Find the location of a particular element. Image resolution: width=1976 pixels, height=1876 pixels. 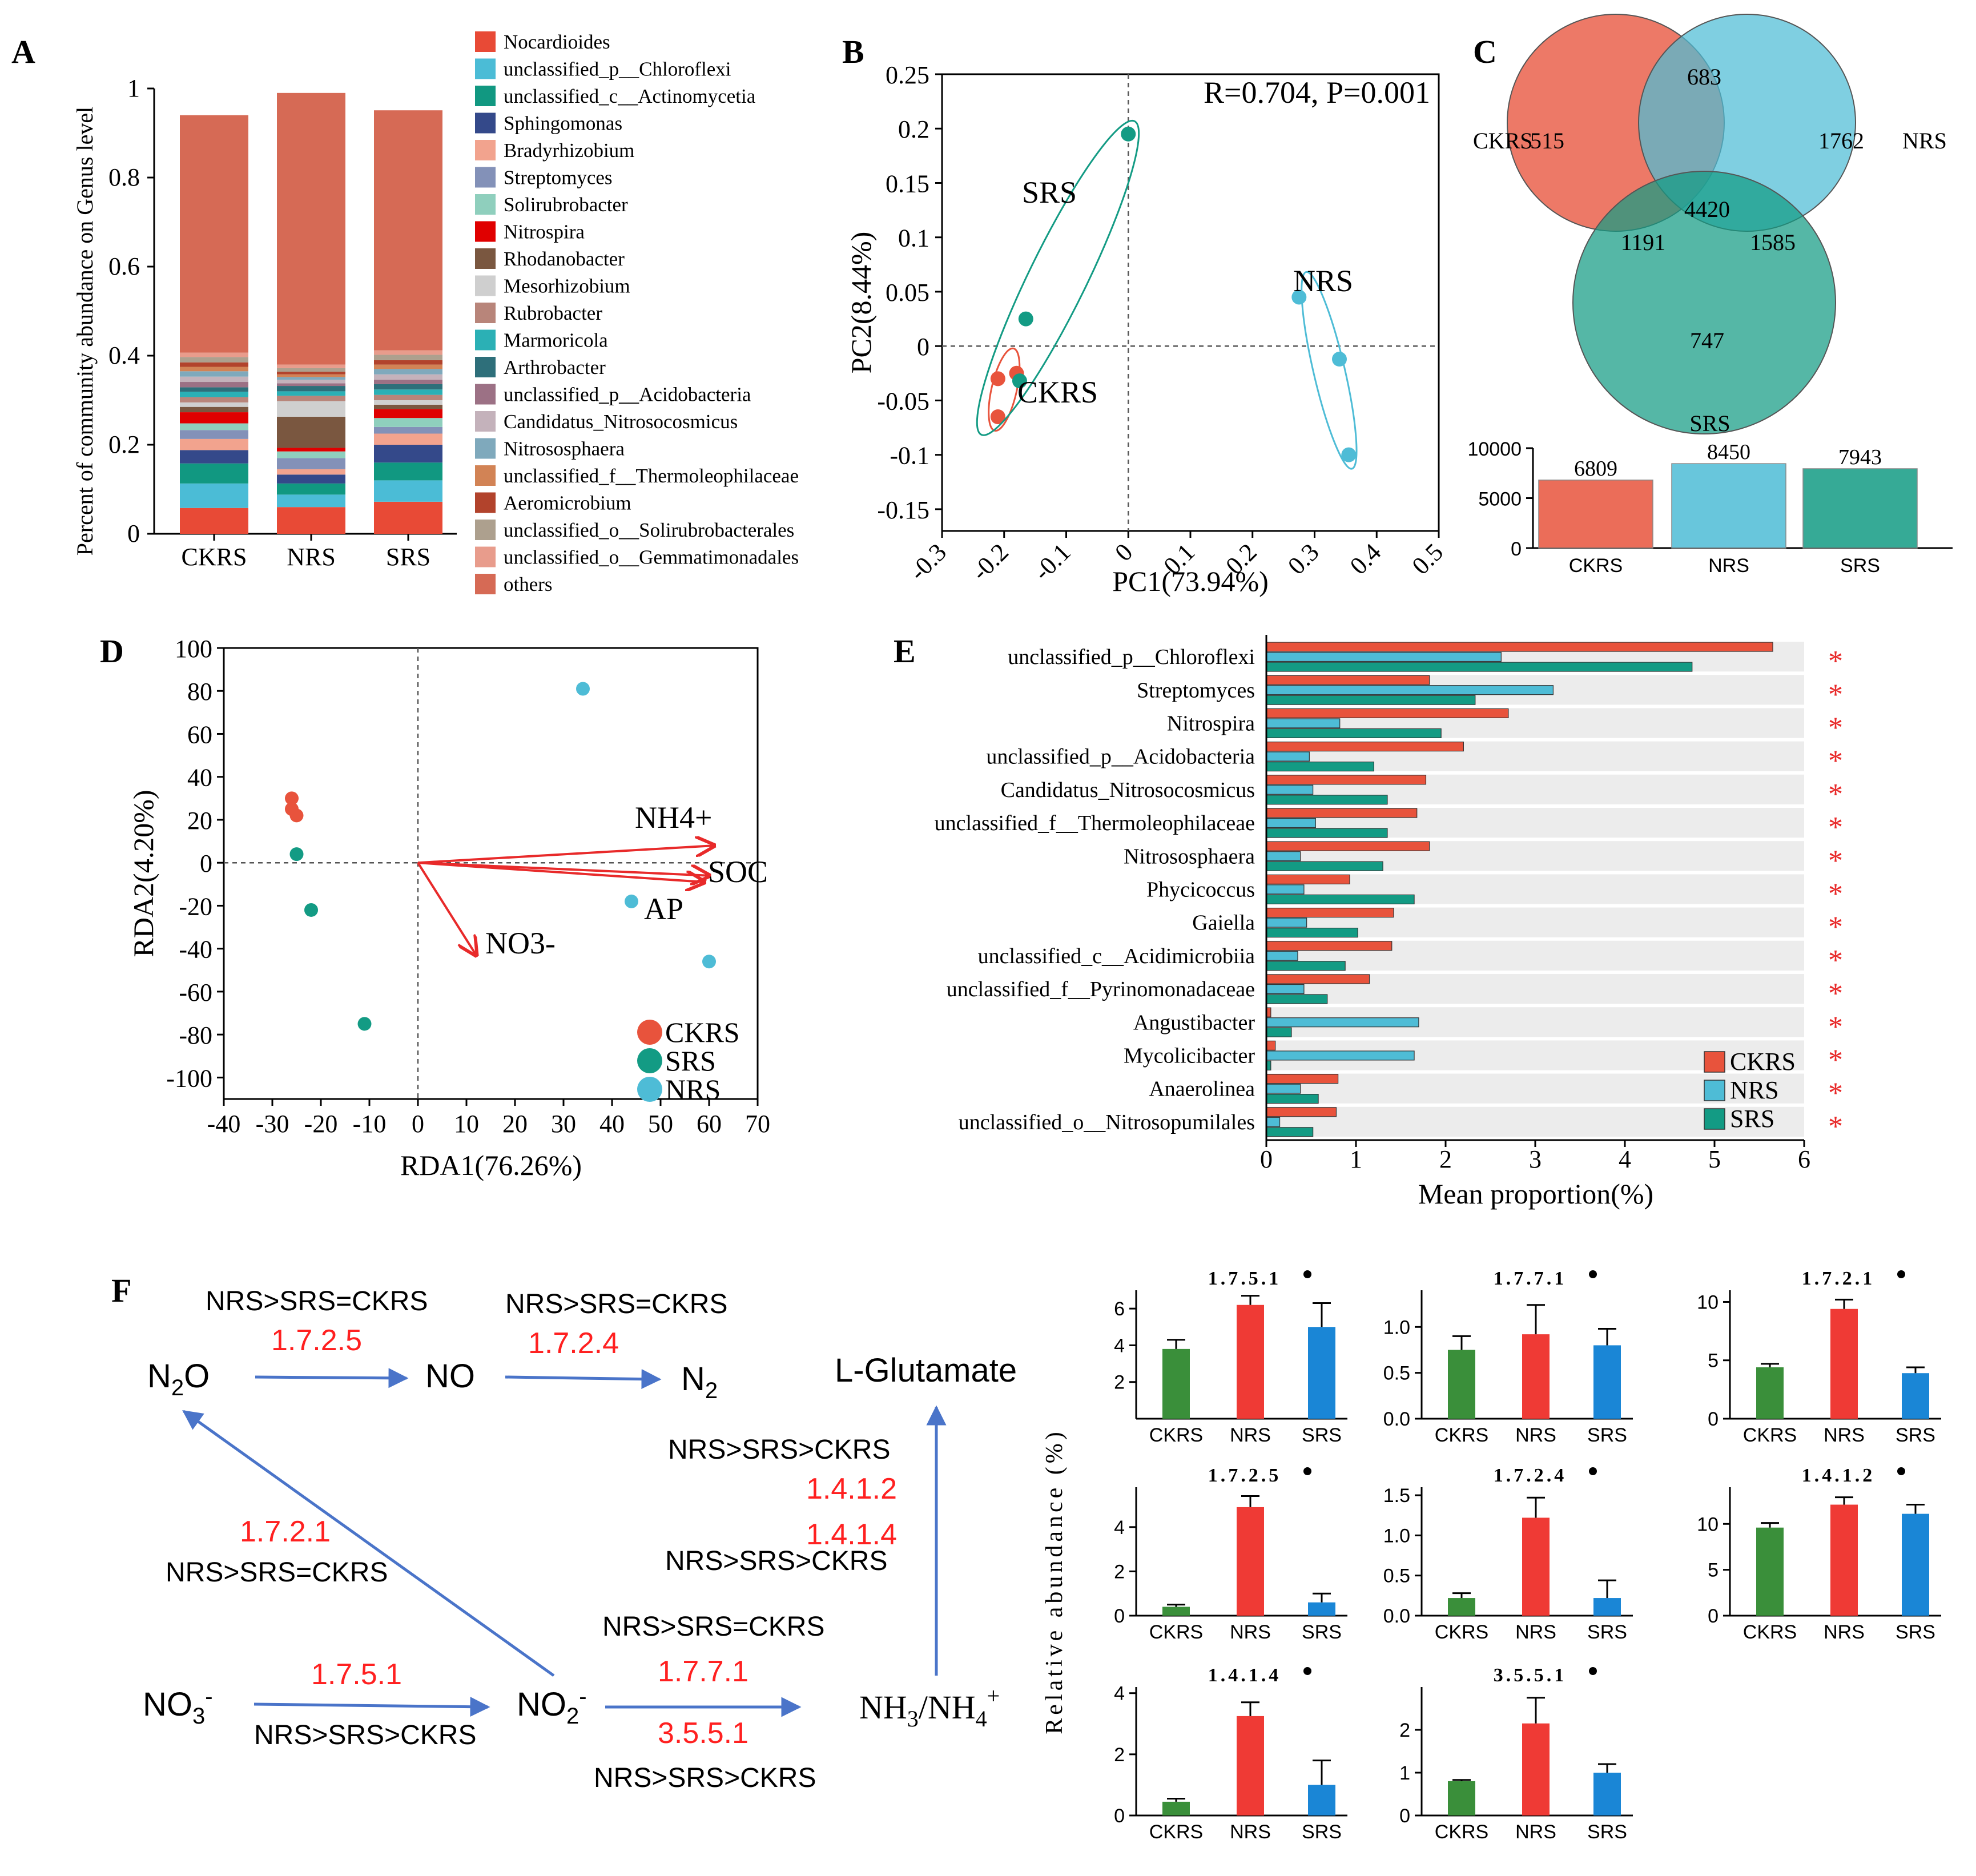

ec-1724: 1.7.2.4 is located at coordinates (573, 1343).